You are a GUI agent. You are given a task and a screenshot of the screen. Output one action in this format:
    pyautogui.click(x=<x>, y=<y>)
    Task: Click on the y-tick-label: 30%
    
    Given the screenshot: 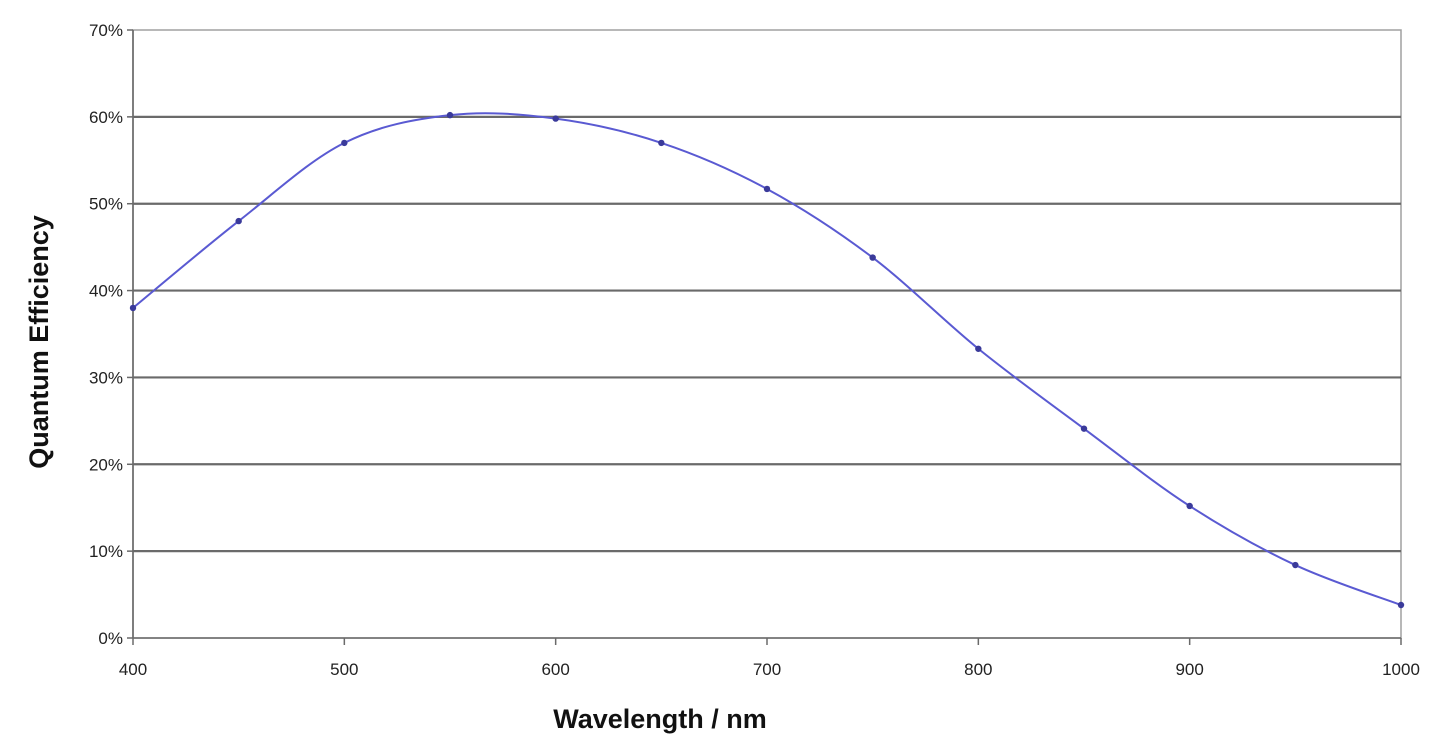 What is the action you would take?
    pyautogui.click(x=106, y=377)
    